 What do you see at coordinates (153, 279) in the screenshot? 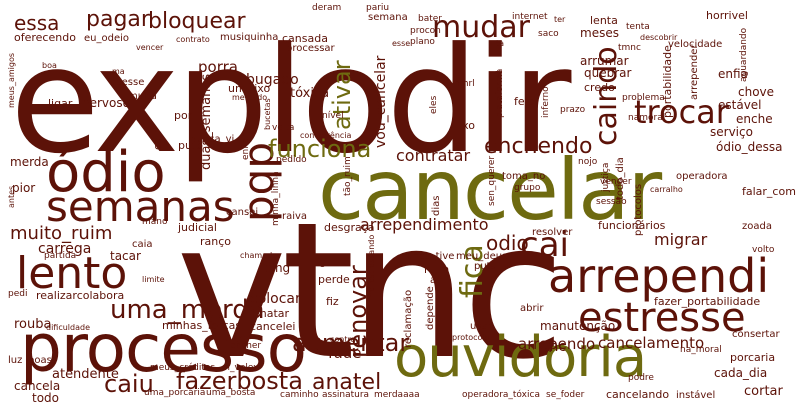
I see `word-limite: limite` at bounding box center [153, 279].